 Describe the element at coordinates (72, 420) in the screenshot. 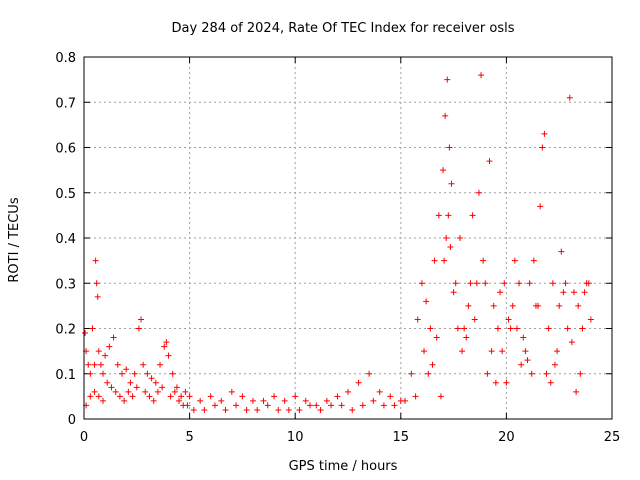

I see `y-tick-label: 0` at that location.